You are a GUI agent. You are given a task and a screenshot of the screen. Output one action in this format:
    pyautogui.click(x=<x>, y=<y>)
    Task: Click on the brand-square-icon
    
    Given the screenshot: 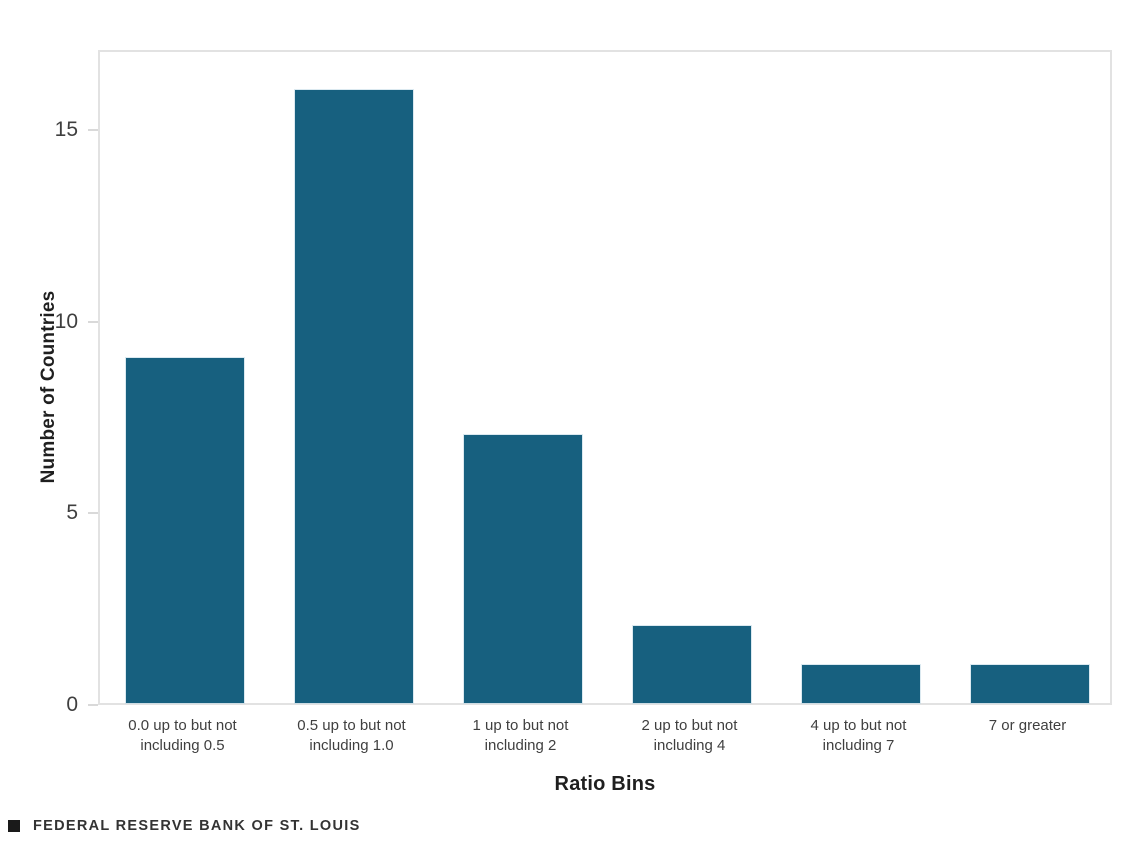 What is the action you would take?
    pyautogui.click(x=14, y=826)
    